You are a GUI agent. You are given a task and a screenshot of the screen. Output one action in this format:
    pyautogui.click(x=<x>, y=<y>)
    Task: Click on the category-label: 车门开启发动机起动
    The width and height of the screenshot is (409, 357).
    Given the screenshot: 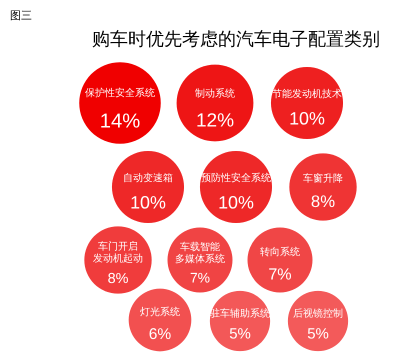 What is the action you would take?
    pyautogui.click(x=118, y=252)
    